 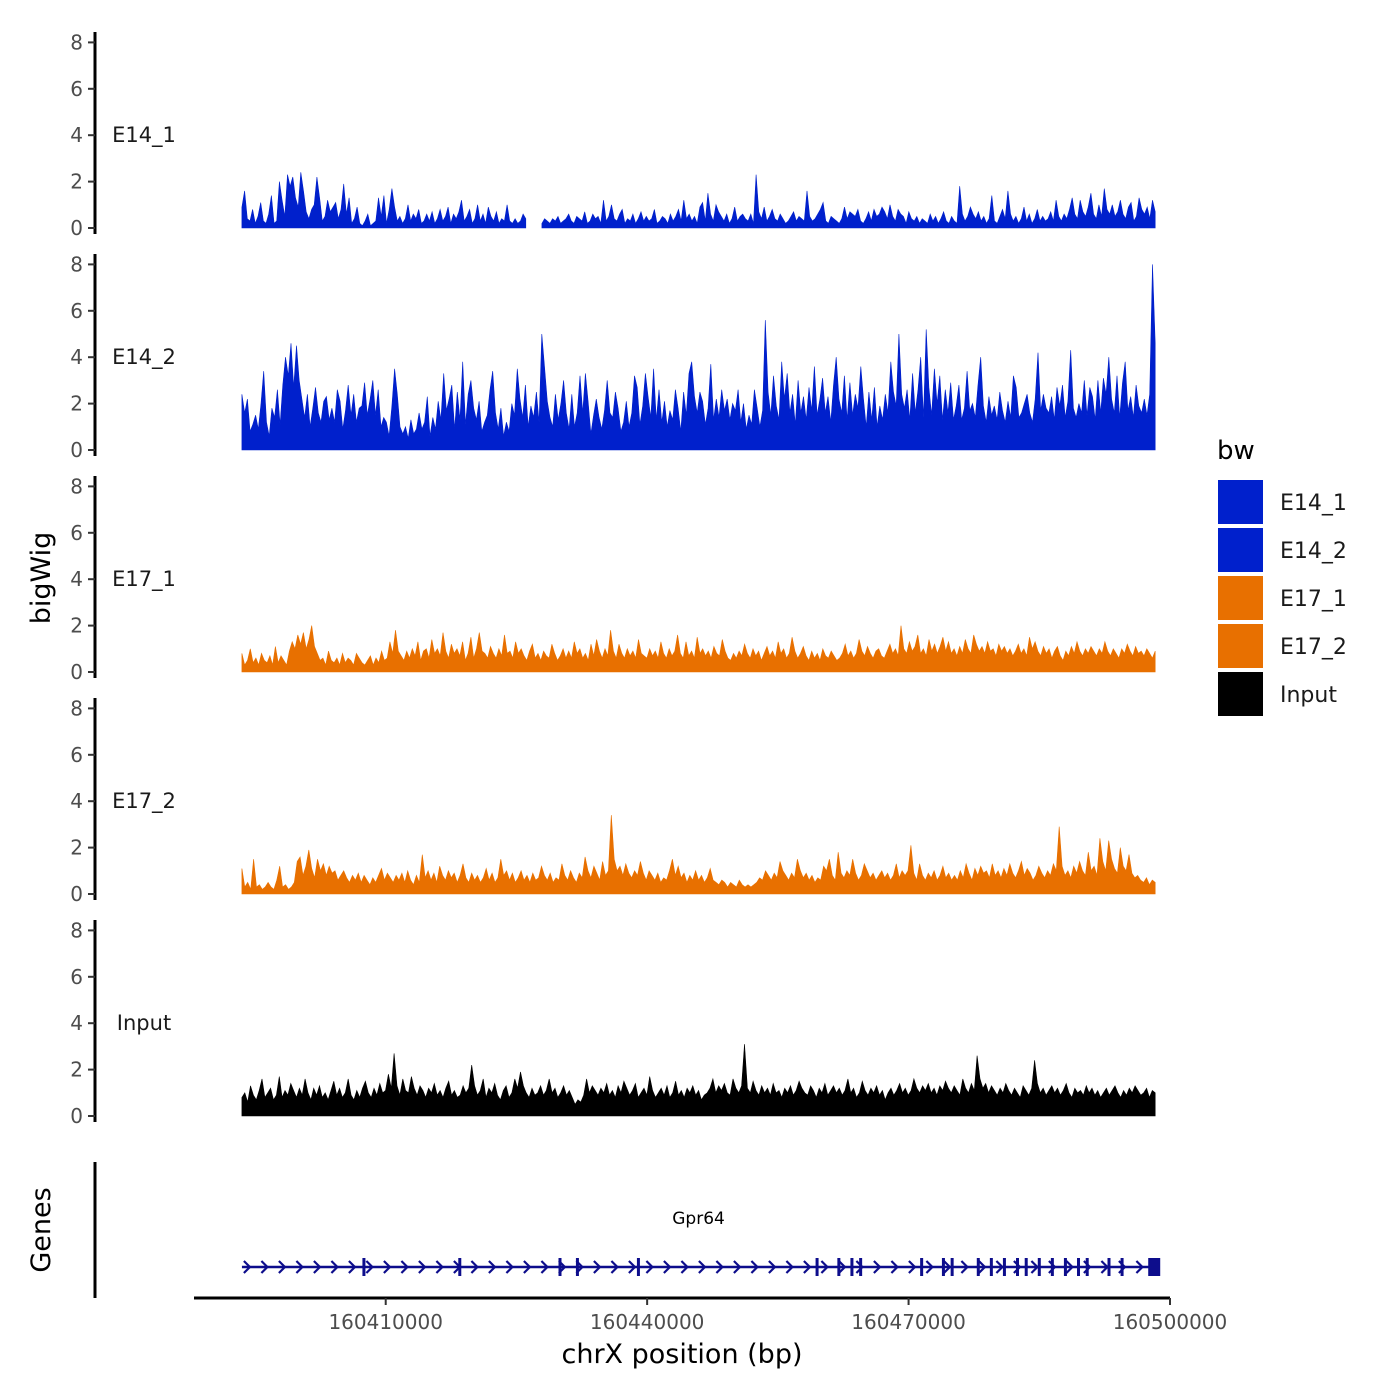 I want to click on track-Input: 0 2 4 6 8 Input, so click(x=613, y=1023).